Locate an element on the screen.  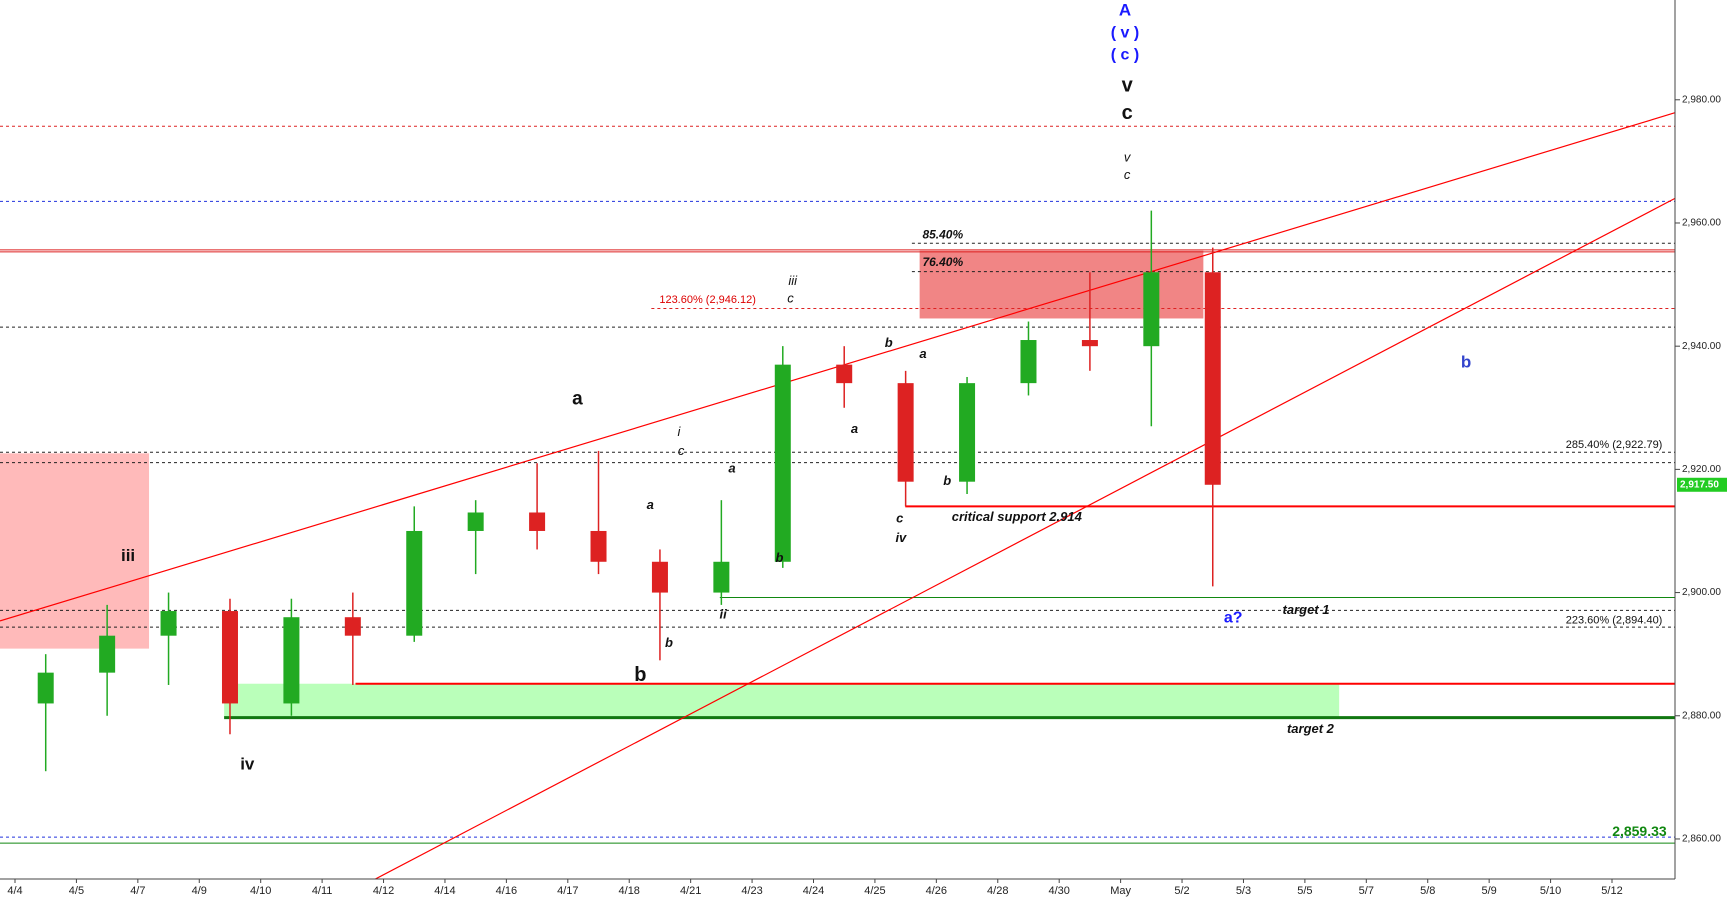
y-tick-label: 2,860.00 is located at coordinates (1701, 839).